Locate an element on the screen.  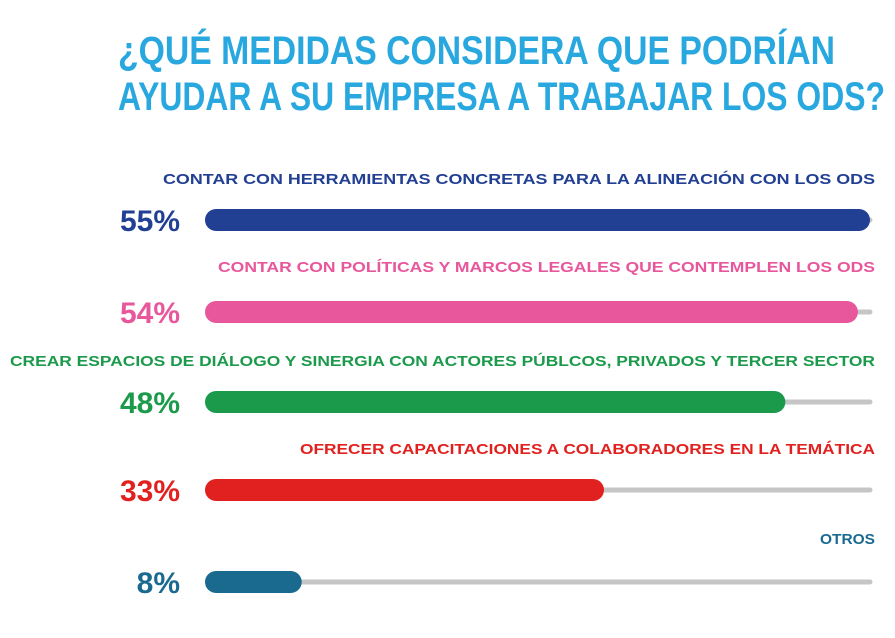
chart-title: ¿QUÉ MEDIDAS CONSIDERA QUE PODRÍAN is located at coordinates (476, 50).